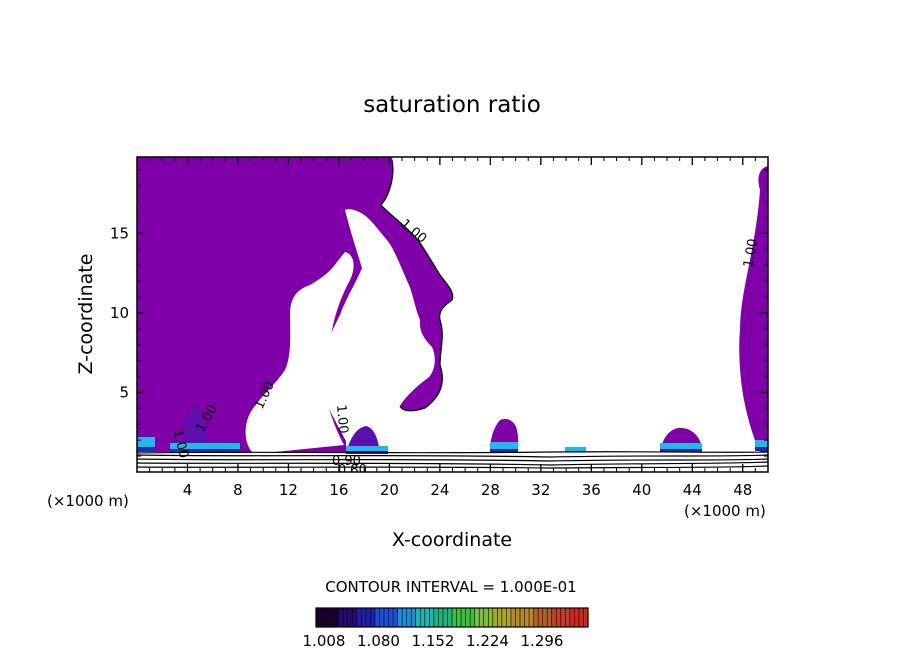  I want to click on colorbar-tick-label: 1.152, so click(433, 641).